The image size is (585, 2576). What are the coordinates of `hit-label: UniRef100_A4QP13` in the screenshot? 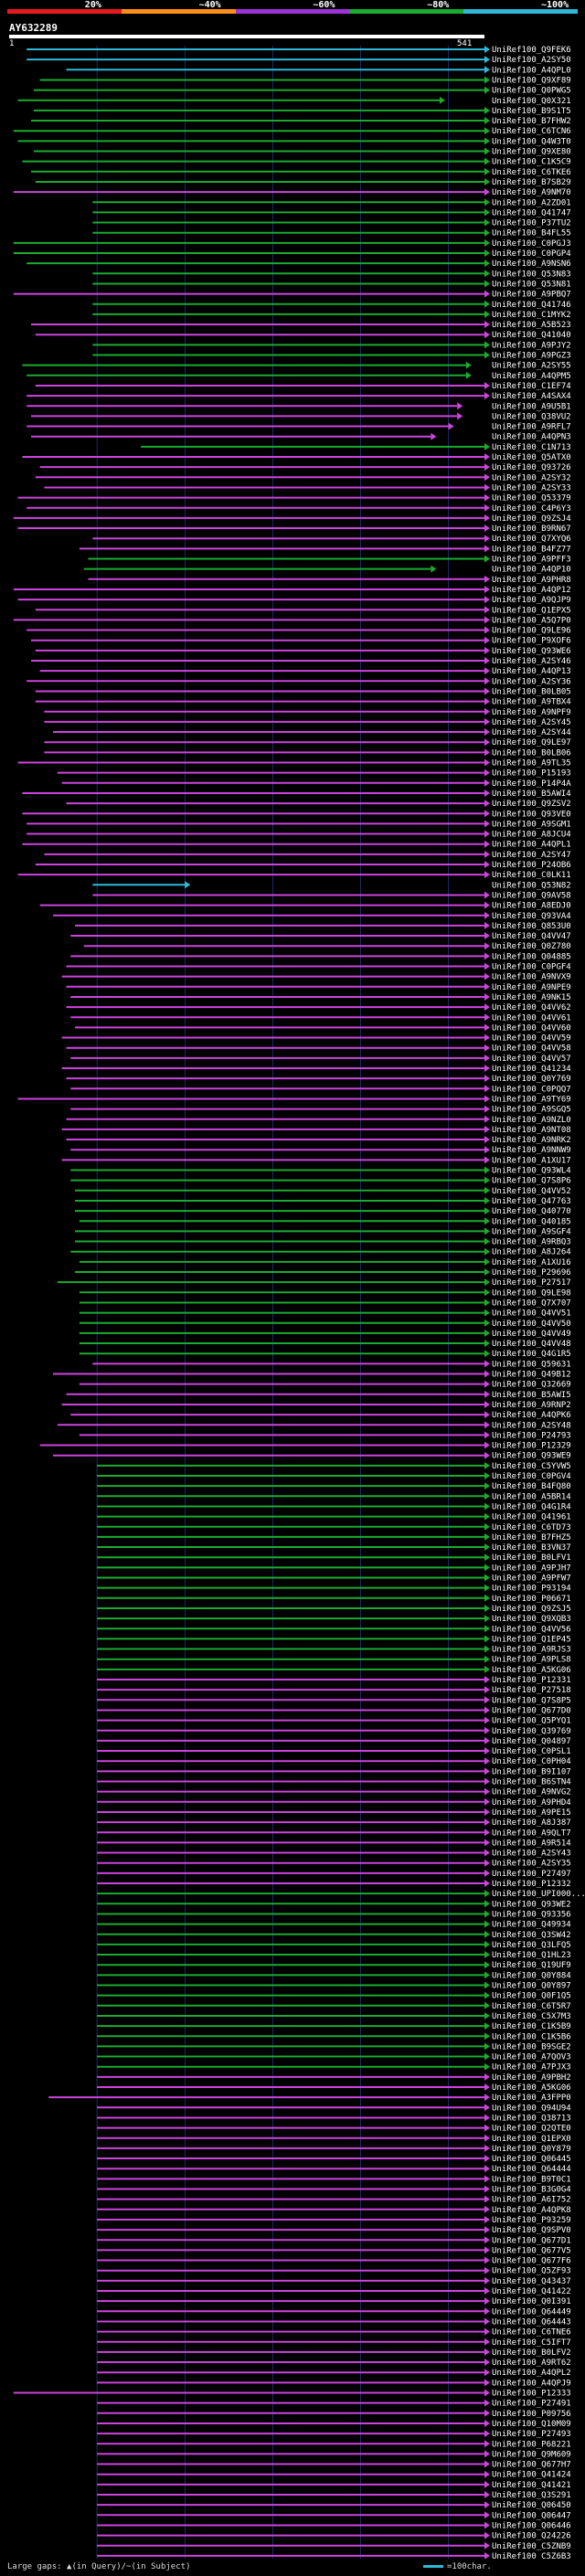 It's located at (532, 671).